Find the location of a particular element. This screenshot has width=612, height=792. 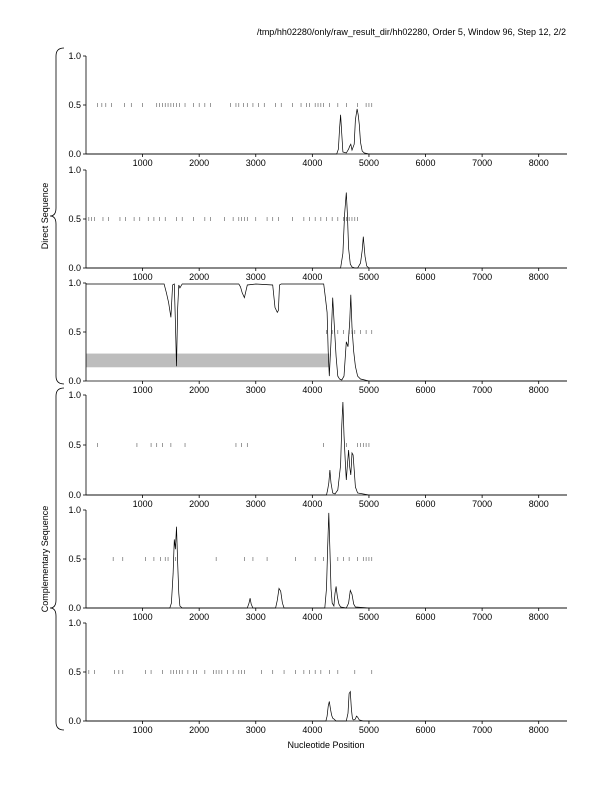

panel-5-series-line is located at coordinates (326, 560).